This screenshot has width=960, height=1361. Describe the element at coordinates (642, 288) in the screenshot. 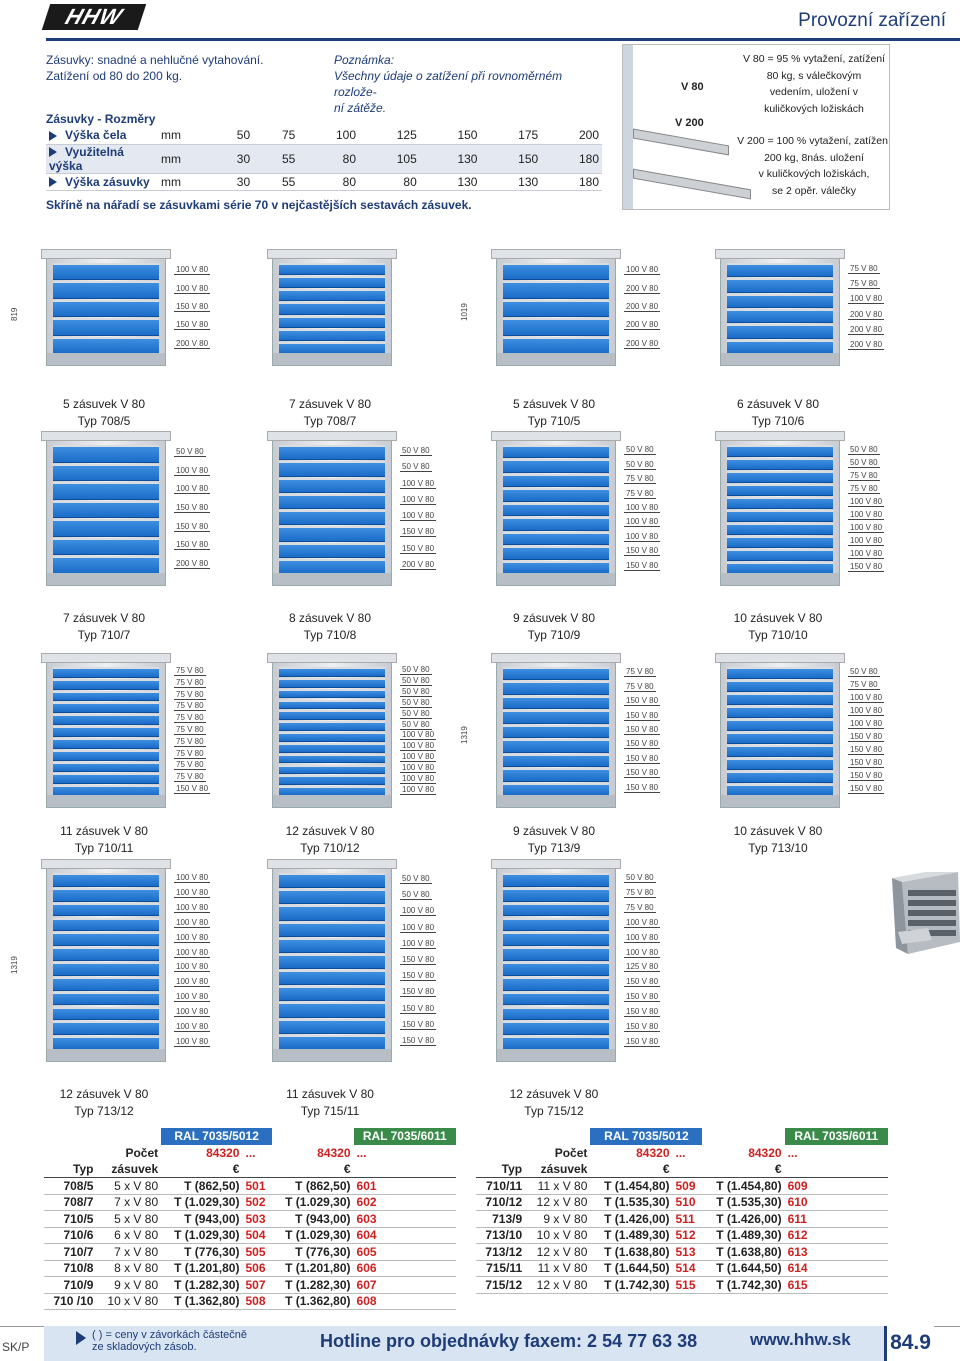

I see `drawer-label: 200 V 80` at that location.